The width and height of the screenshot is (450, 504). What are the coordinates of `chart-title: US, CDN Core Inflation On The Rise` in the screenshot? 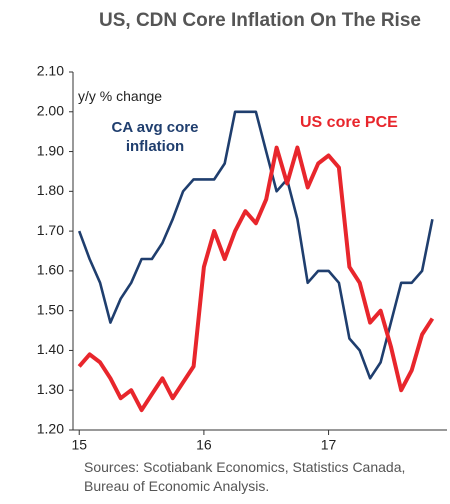 It's located at (260, 20).